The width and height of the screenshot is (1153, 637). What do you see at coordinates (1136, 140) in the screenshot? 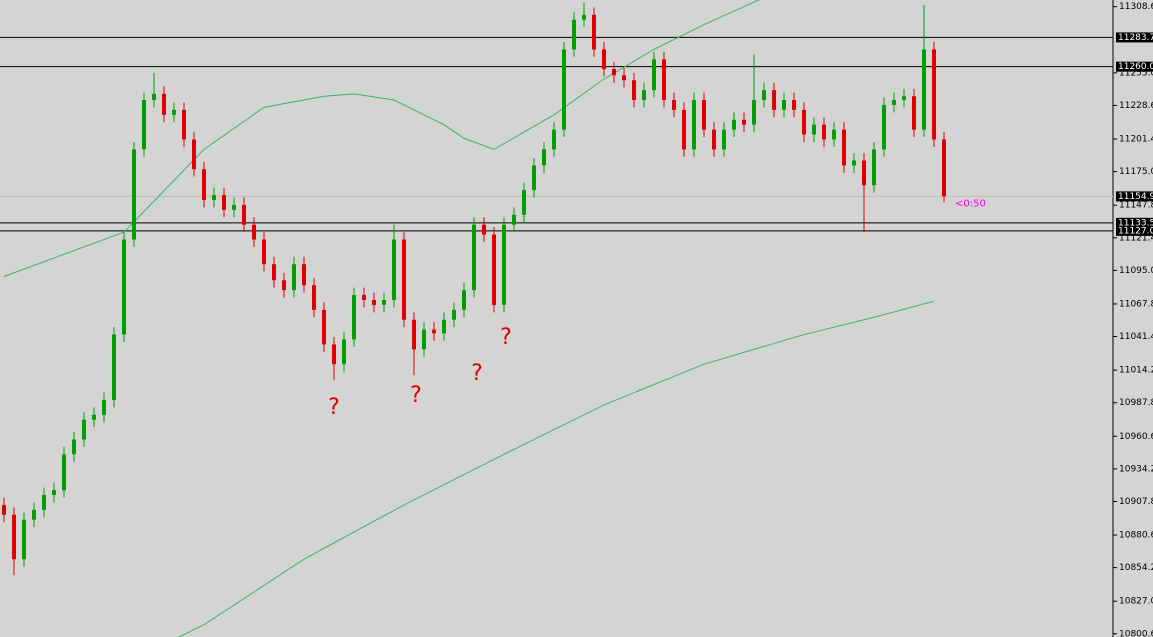
I see `y-tick-label: 11201.40` at bounding box center [1136, 140].